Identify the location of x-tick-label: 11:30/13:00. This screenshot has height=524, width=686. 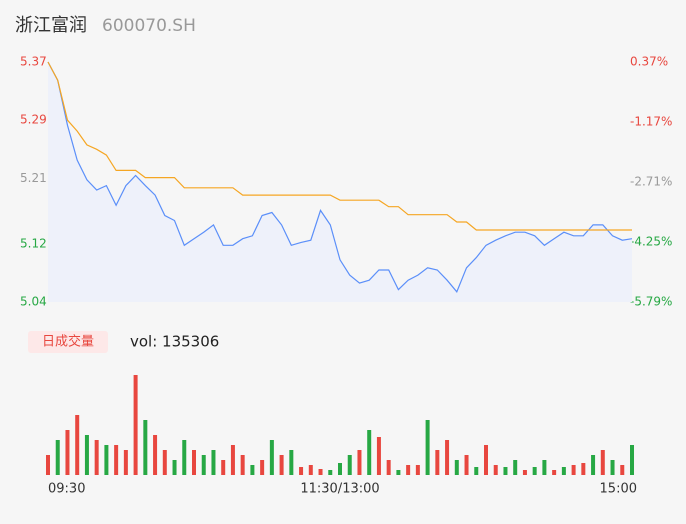
(339, 489).